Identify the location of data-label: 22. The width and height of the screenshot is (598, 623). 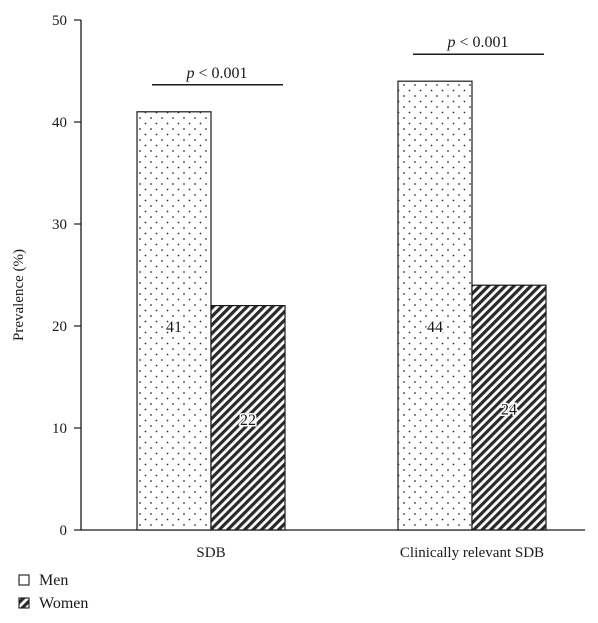
(248, 420).